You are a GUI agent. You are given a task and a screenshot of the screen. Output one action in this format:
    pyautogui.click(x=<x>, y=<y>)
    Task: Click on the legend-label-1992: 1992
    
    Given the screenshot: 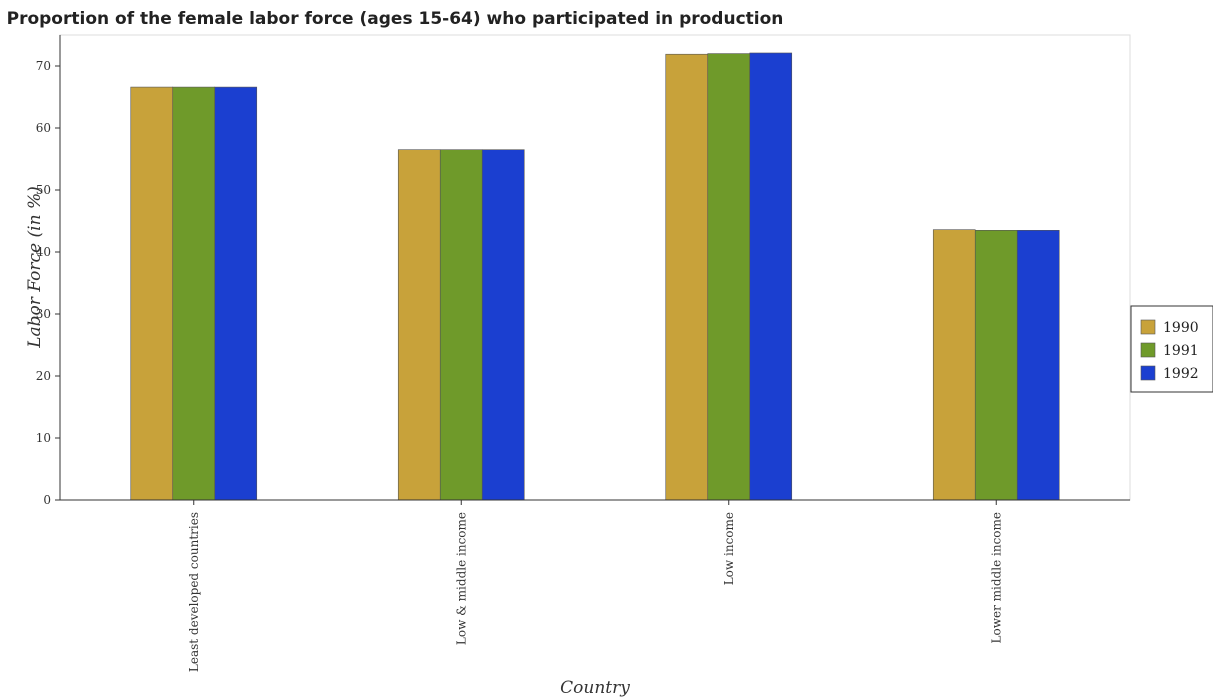 What is the action you would take?
    pyautogui.click(x=1181, y=374)
    